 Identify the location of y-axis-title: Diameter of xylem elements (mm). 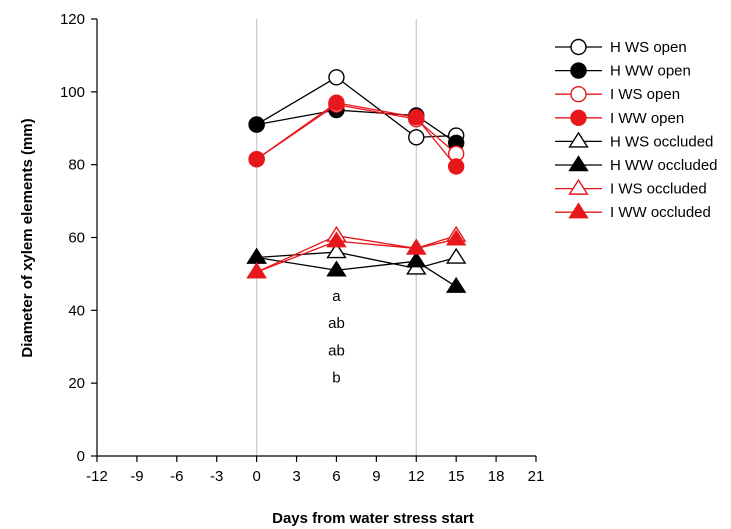
(27, 237).